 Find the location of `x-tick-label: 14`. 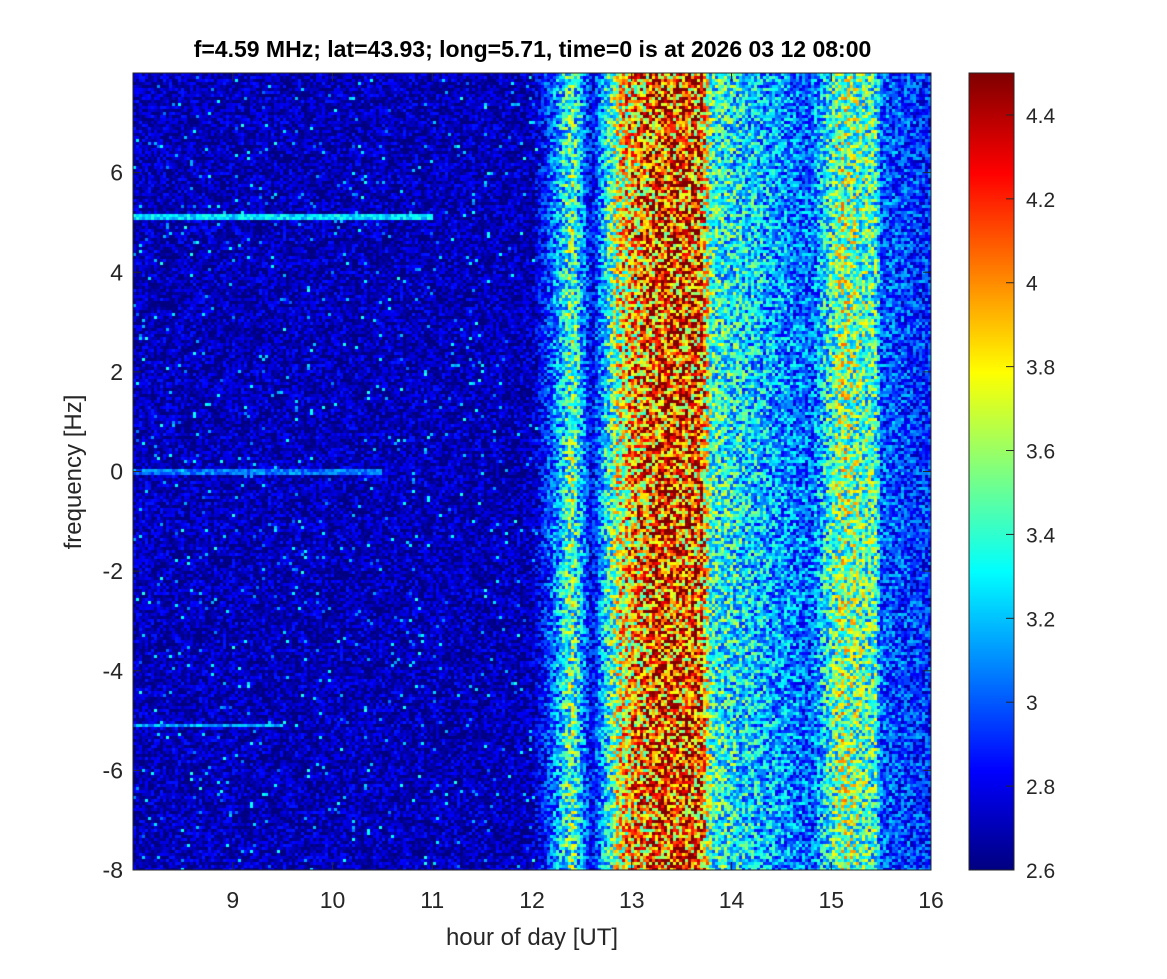

x-tick-label: 14 is located at coordinates (732, 900).